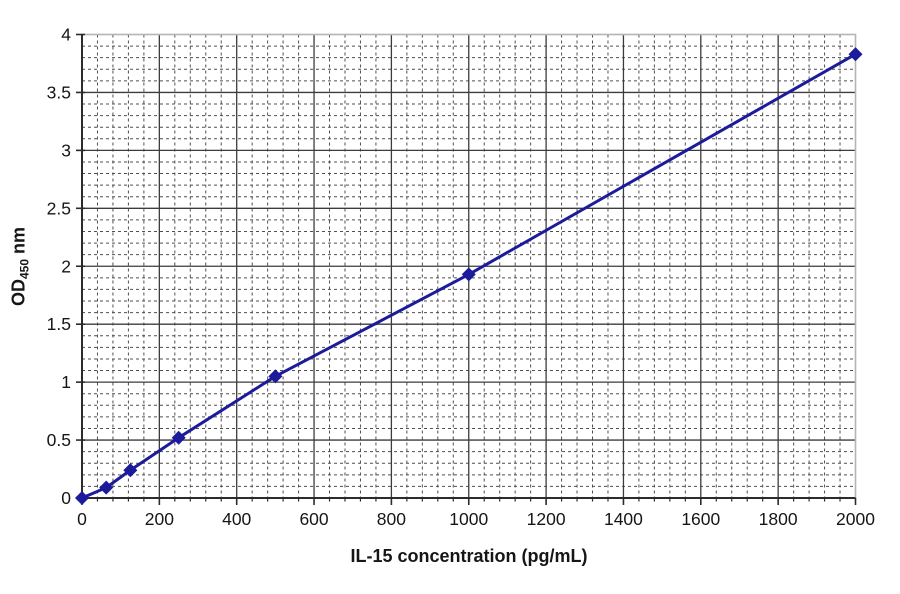  What do you see at coordinates (855, 519) in the screenshot?
I see `x-tick-label: 2000` at bounding box center [855, 519].